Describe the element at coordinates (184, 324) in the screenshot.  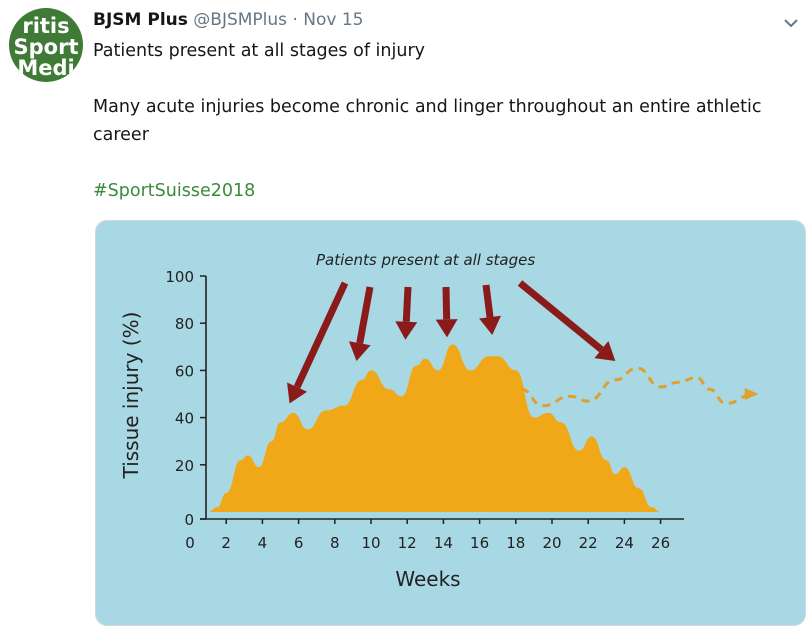
I see `y-tick-label: 80` at that location.